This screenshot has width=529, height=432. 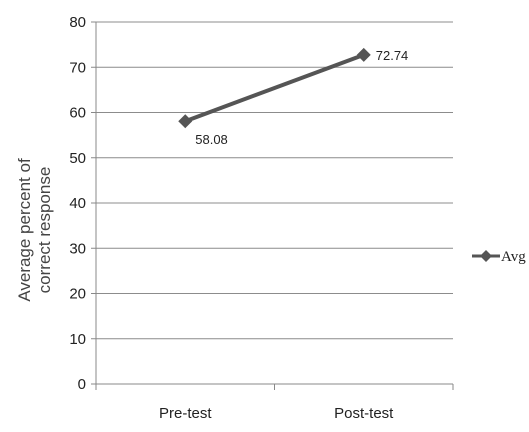 What do you see at coordinates (486, 256) in the screenshot?
I see `legend-marker-diamond-icon` at bounding box center [486, 256].